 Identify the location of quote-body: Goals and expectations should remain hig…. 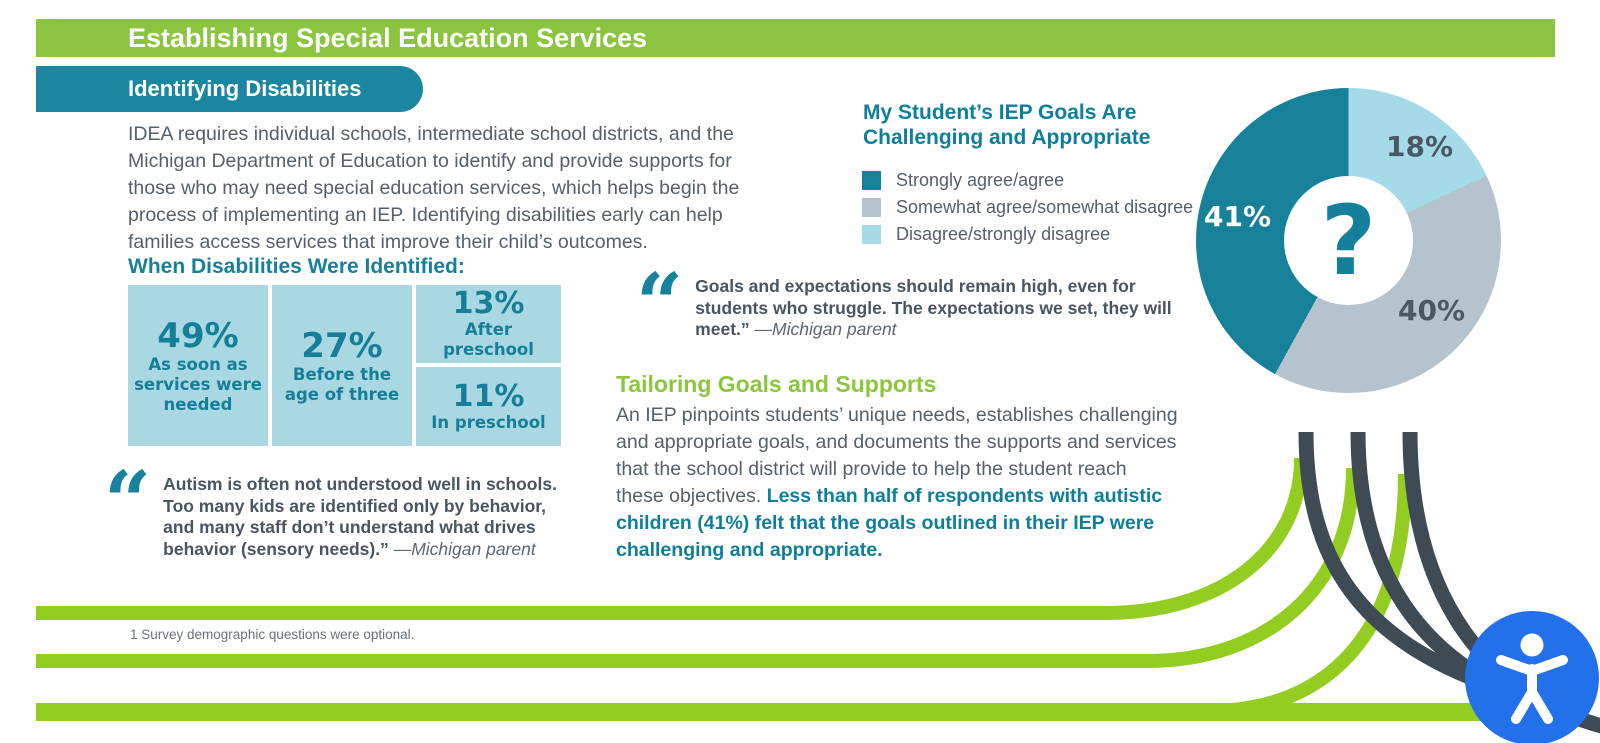
(933, 307).